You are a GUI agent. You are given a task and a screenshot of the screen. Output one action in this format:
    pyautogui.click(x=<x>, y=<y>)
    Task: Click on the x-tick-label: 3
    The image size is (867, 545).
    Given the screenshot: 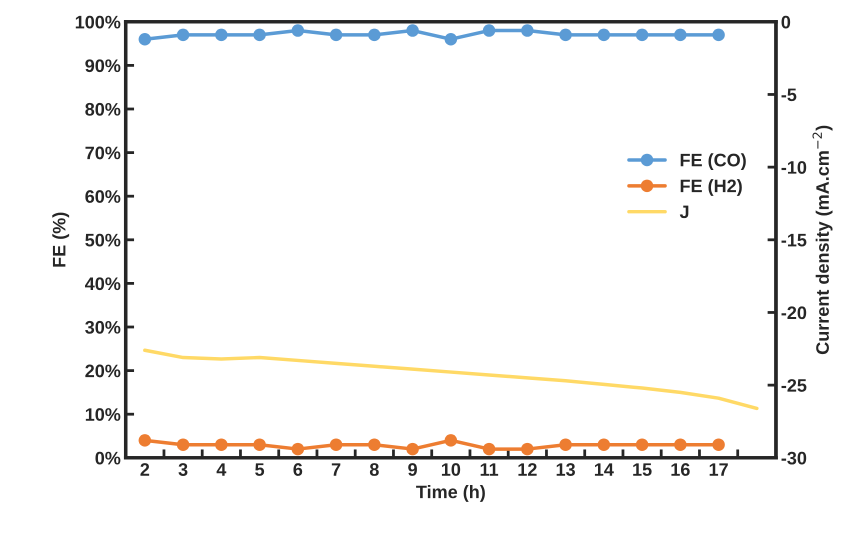 What is the action you would take?
    pyautogui.click(x=183, y=469)
    